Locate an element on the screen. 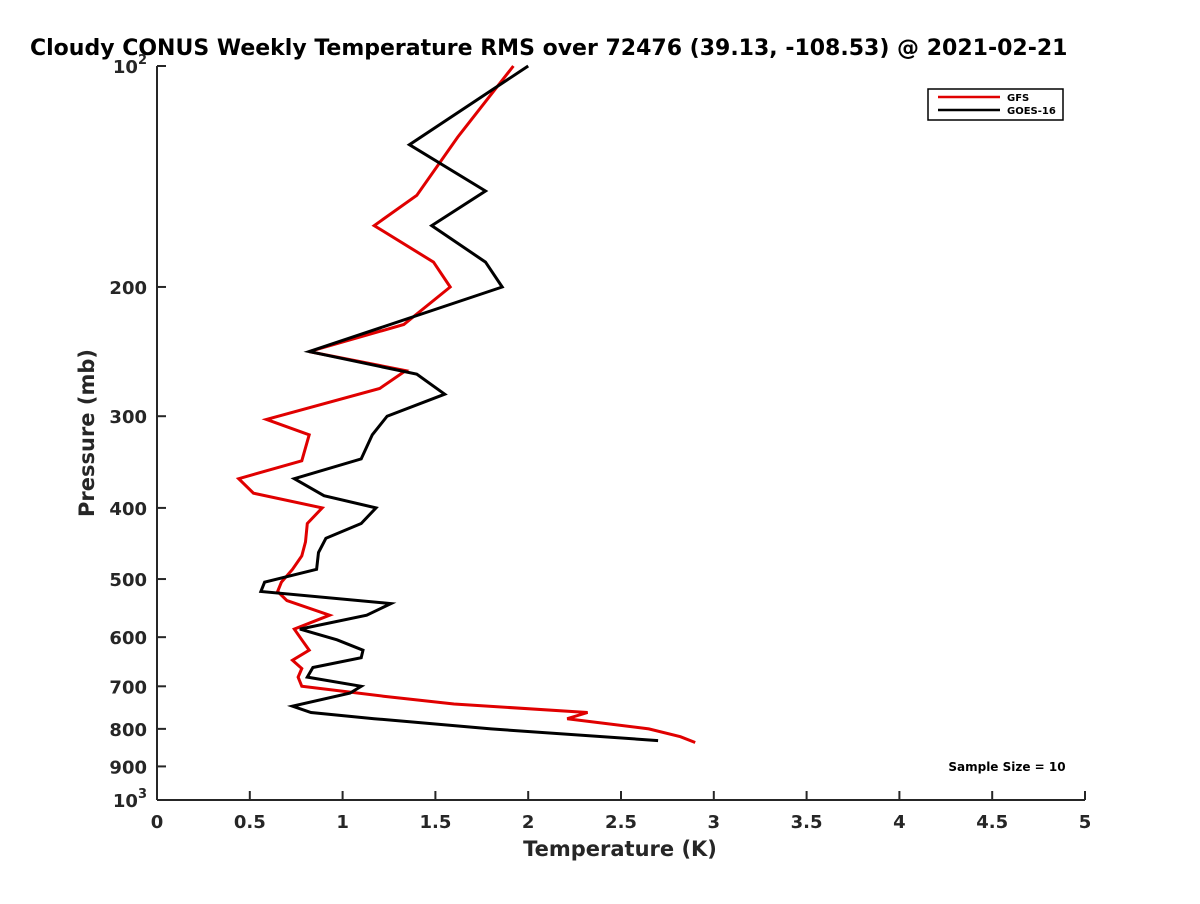  y-tick-label-600: 600 is located at coordinates (128, 638).